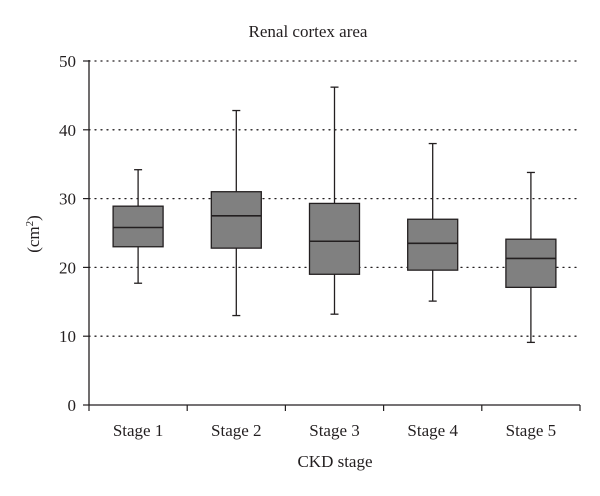 This screenshot has width=600, height=496. I want to click on chart-title: Renal cortex area, so click(308, 31).